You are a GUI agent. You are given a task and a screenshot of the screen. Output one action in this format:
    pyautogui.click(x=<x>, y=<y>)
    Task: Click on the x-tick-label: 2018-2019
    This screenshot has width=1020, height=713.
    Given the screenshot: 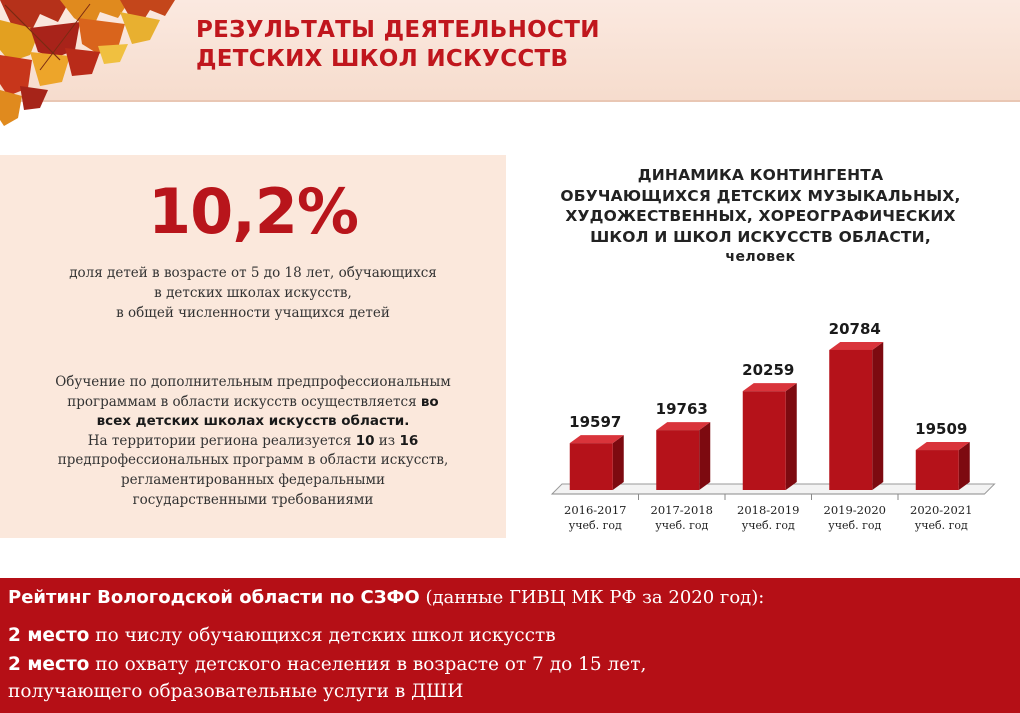 What is the action you would take?
    pyautogui.click(x=768, y=510)
    